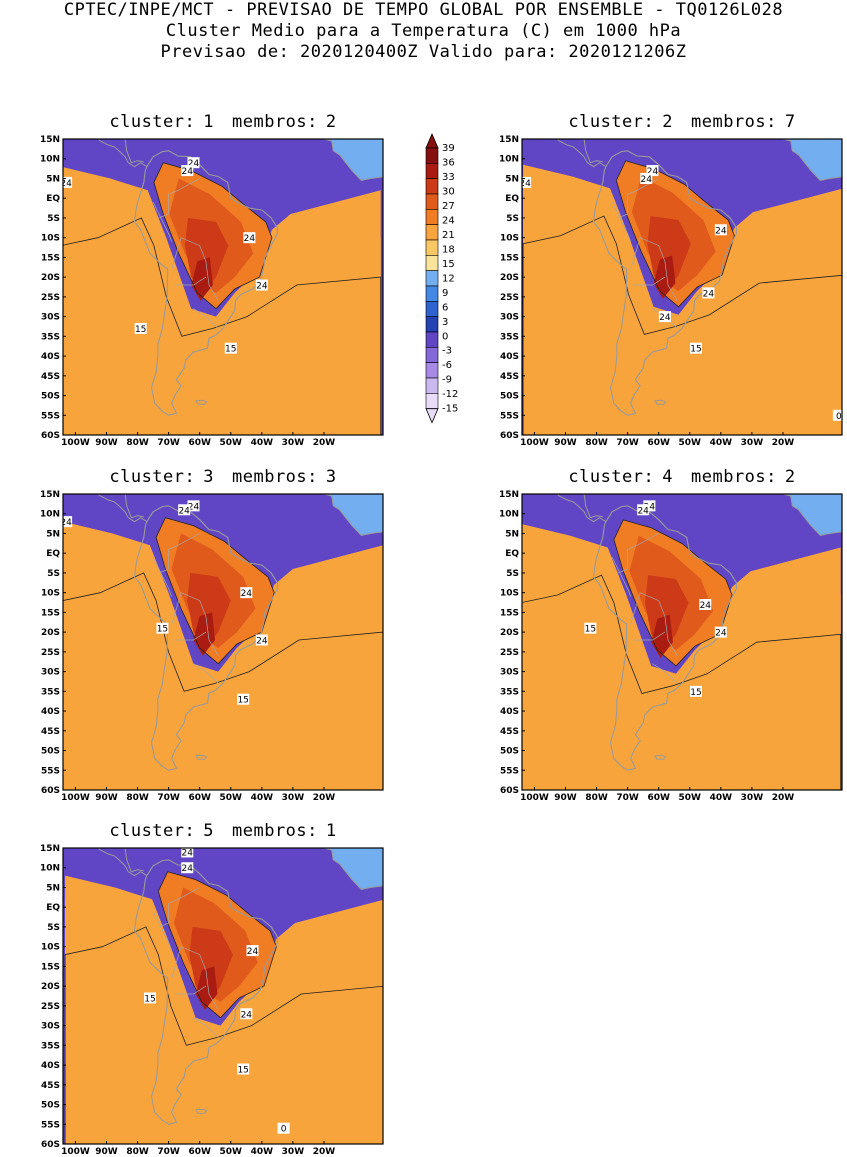 The width and height of the screenshot is (847, 1157). Describe the element at coordinates (509, 318) in the screenshot. I see `lat-tick-label: 30S` at that location.